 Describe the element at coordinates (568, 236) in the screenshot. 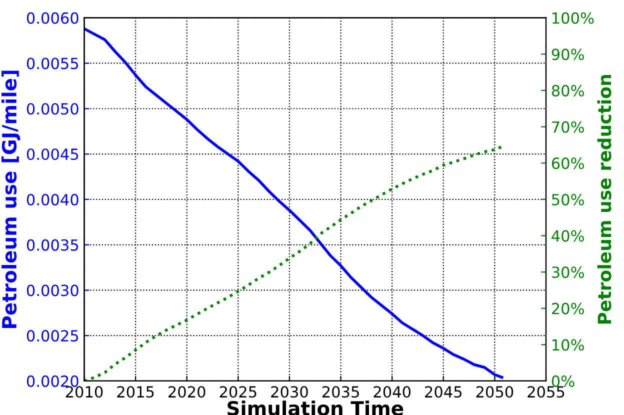

I see `y2-tick-label: 40%` at that location.